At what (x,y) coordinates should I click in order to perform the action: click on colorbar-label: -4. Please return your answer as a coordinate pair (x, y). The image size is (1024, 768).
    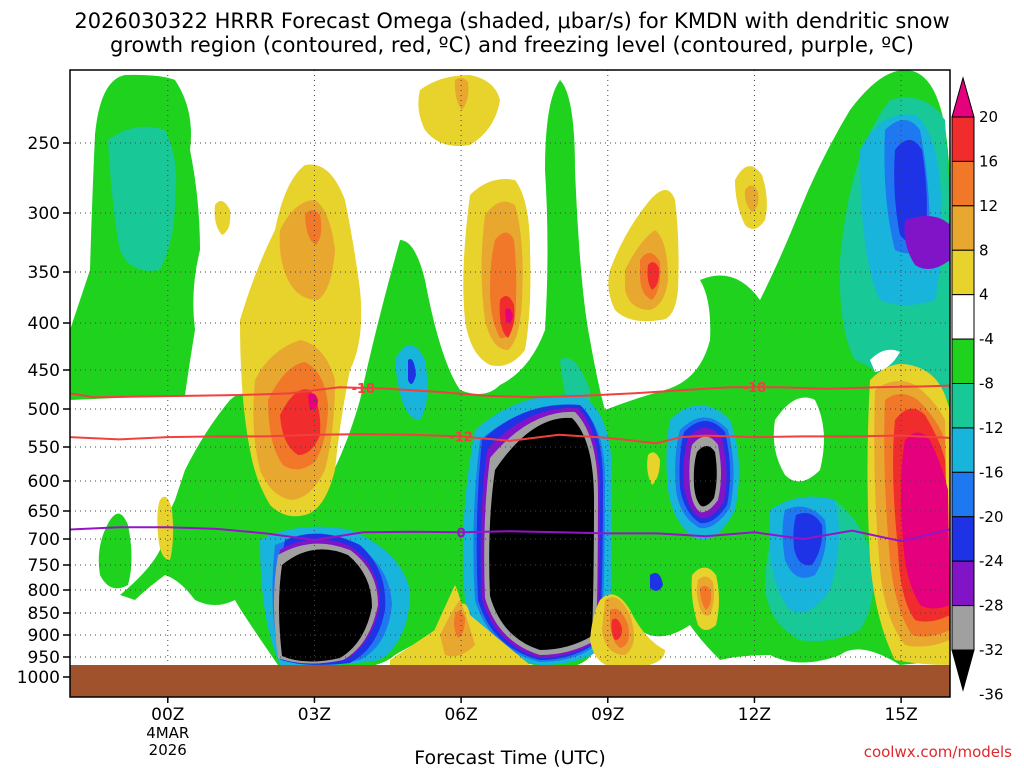
    Looking at the image, I should click on (986, 339).